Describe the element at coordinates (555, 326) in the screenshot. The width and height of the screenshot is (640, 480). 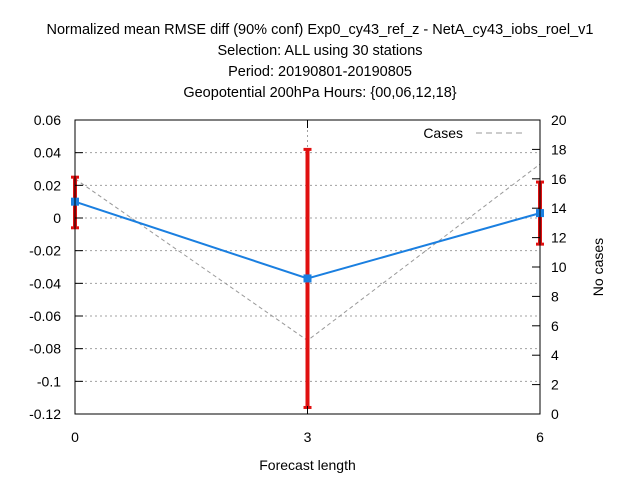
I see `y2-tick-label: 6` at that location.